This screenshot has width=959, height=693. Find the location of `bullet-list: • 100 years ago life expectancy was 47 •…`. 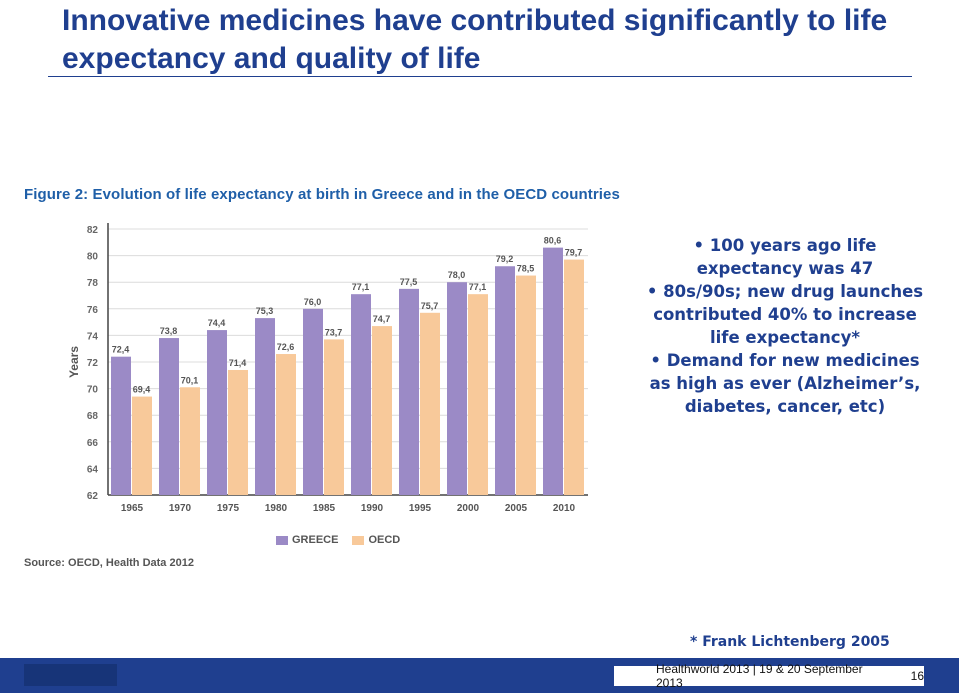

bullet-list: • 100 years ago life expectancy was 47 •… is located at coordinates (785, 326).